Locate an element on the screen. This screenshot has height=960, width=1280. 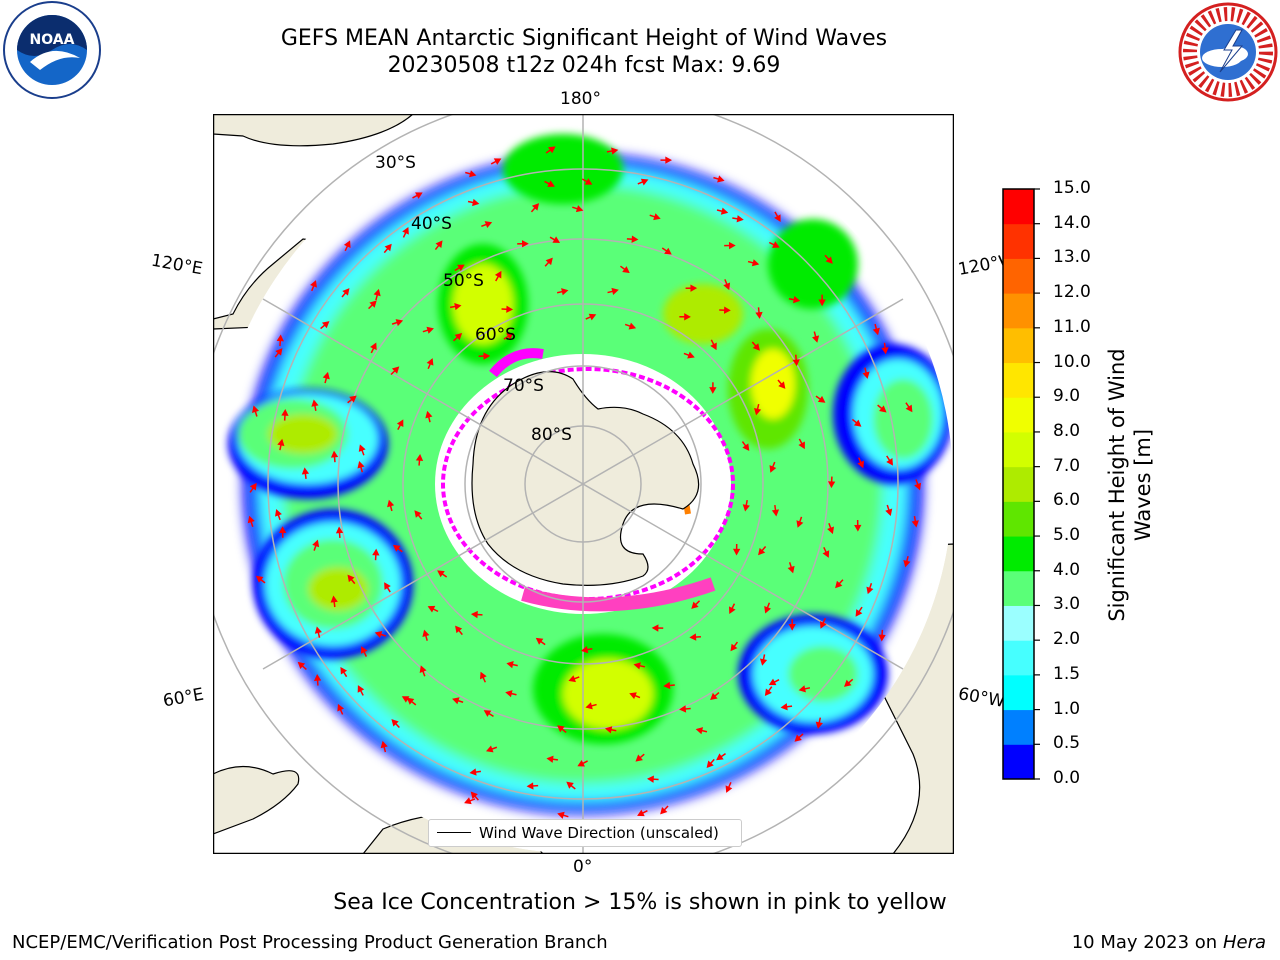
lat-label-40s: 40°S is located at coordinates (431, 224).